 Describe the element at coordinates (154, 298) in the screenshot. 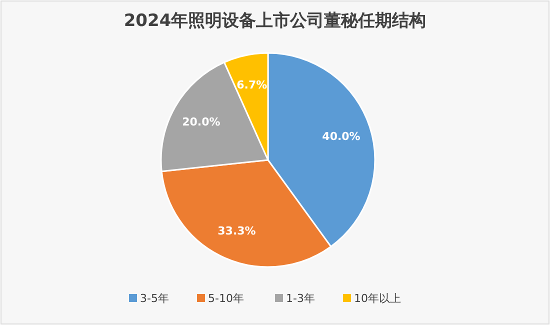

I see `legend-label: 3-5年` at that location.